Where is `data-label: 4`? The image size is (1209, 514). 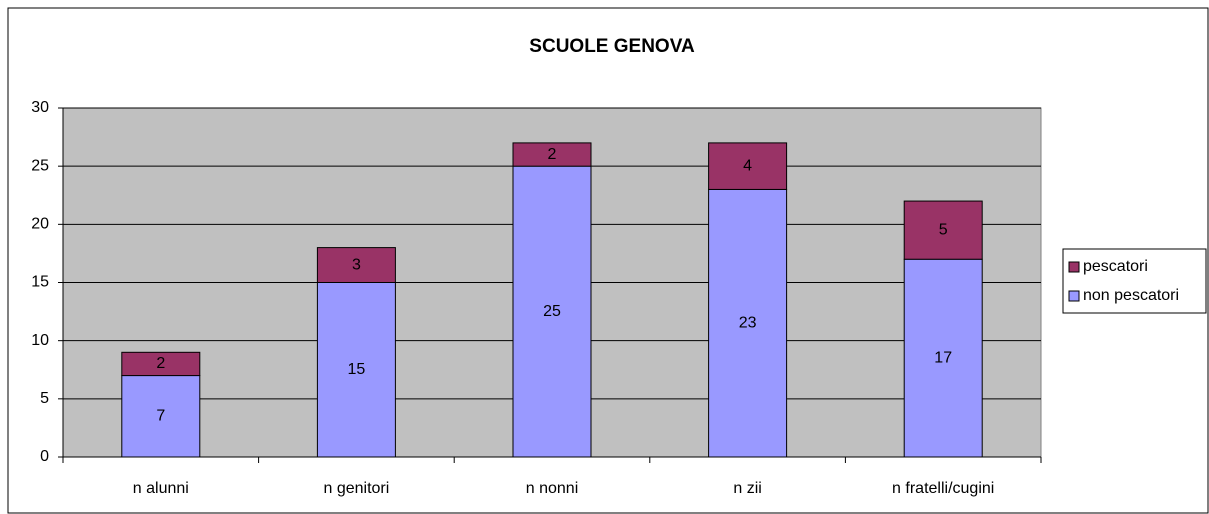 data-label: 4 is located at coordinates (747, 165).